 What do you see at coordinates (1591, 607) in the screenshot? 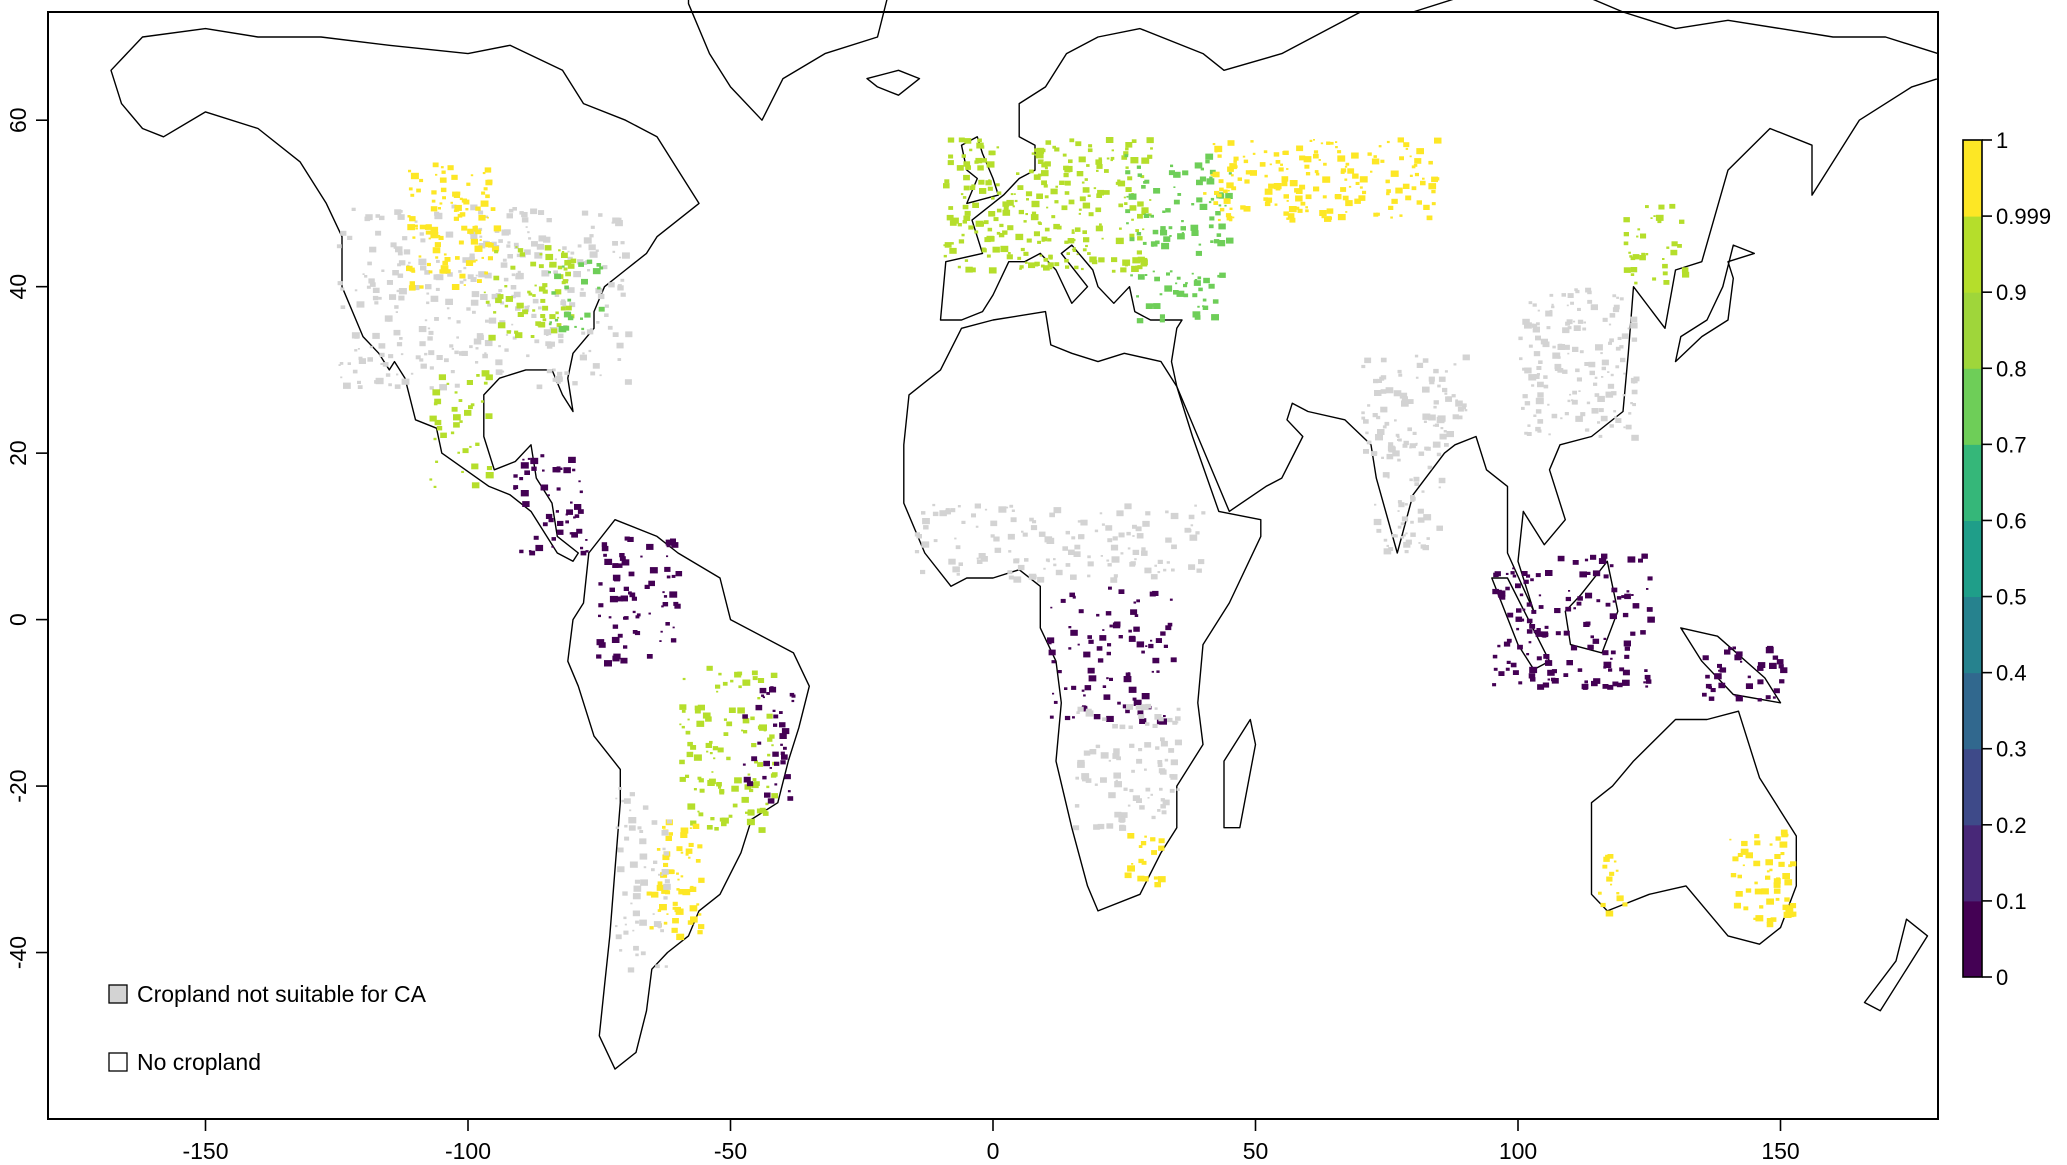
I see `land-indonesia-borneo` at bounding box center [1591, 607].